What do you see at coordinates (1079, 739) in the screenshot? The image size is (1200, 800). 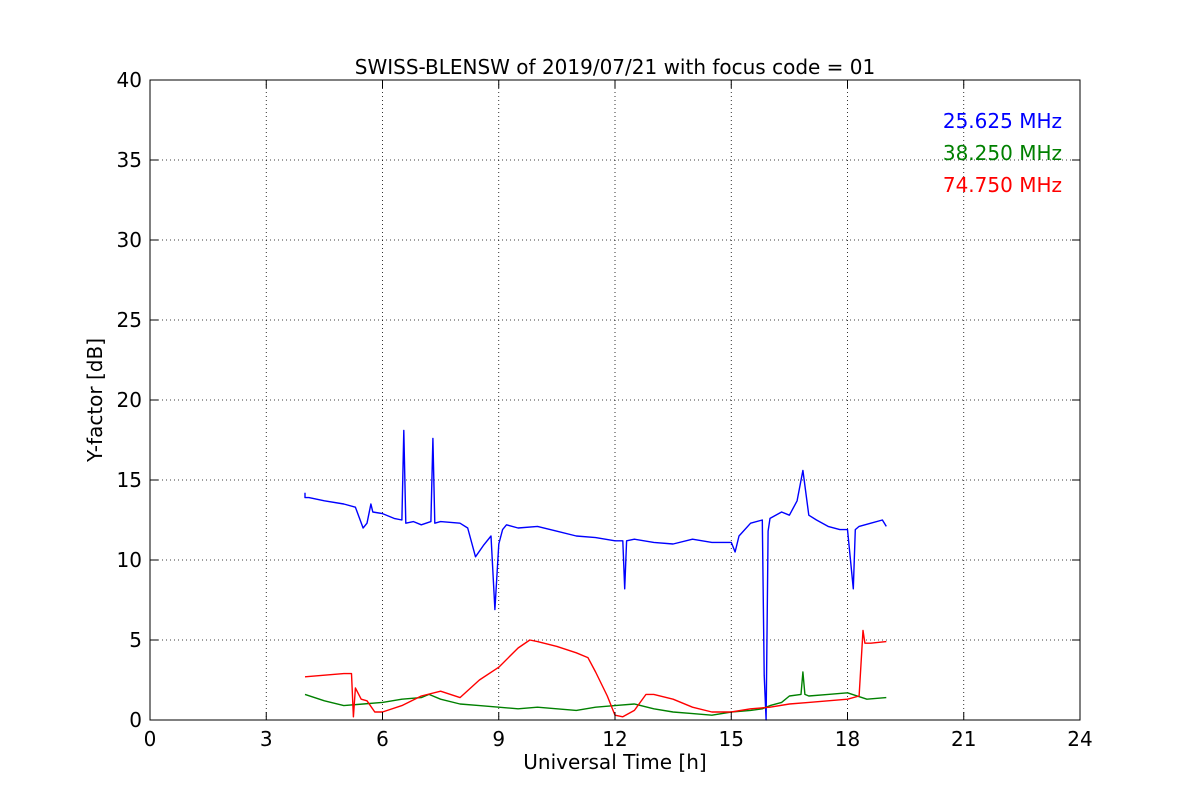 I see `x-tick-label: 24` at bounding box center [1079, 739].